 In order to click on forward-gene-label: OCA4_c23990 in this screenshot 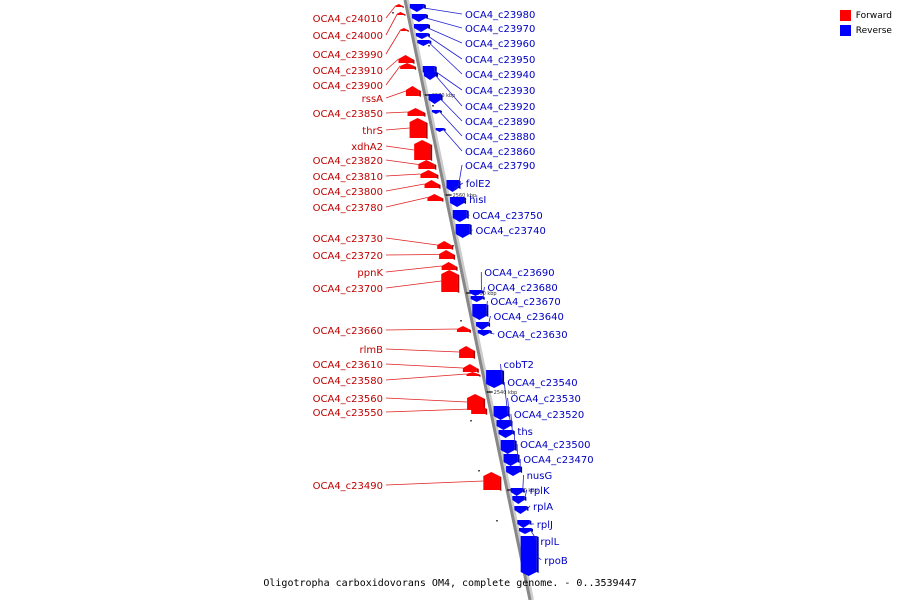, I will do `click(348, 55)`.